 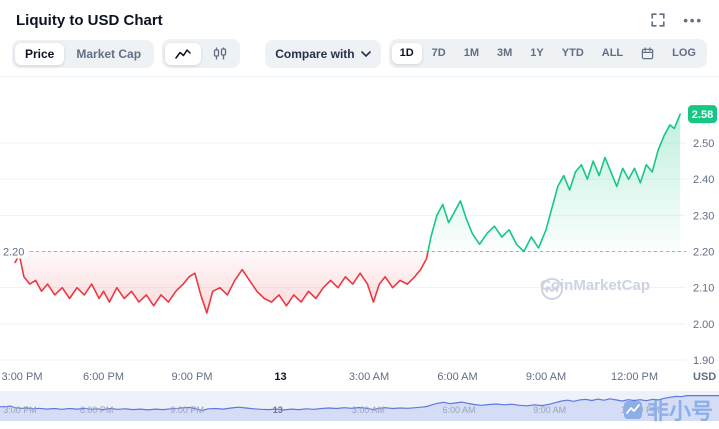 I want to click on svg-text: 2.00, so click(x=703, y=325).